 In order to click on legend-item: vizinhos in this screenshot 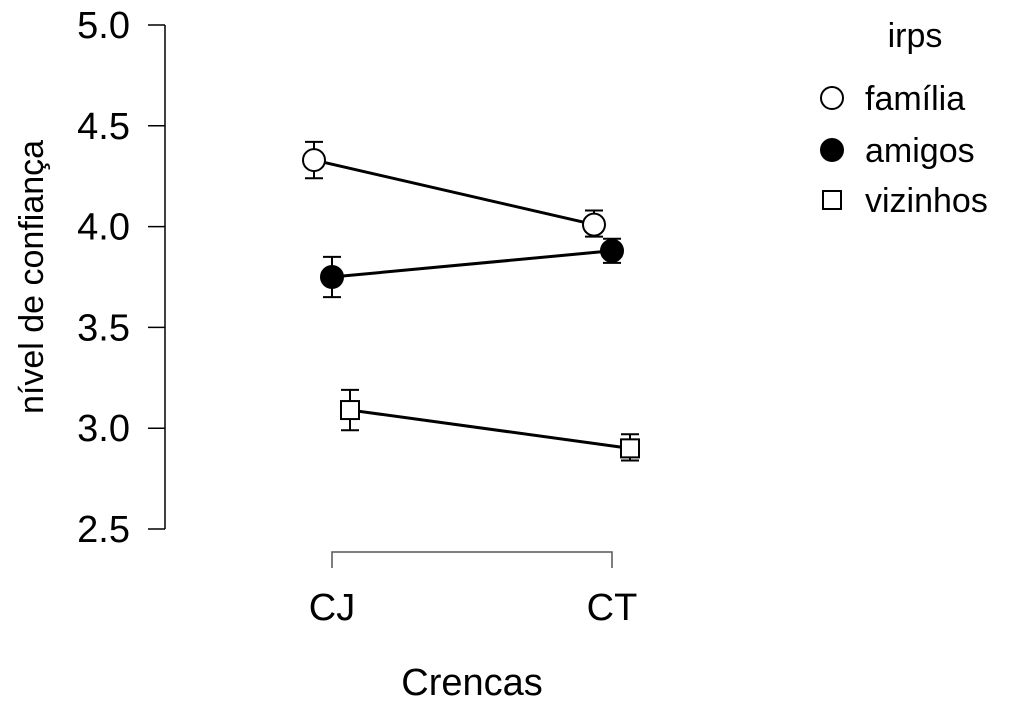, I will do `click(905, 201)`.